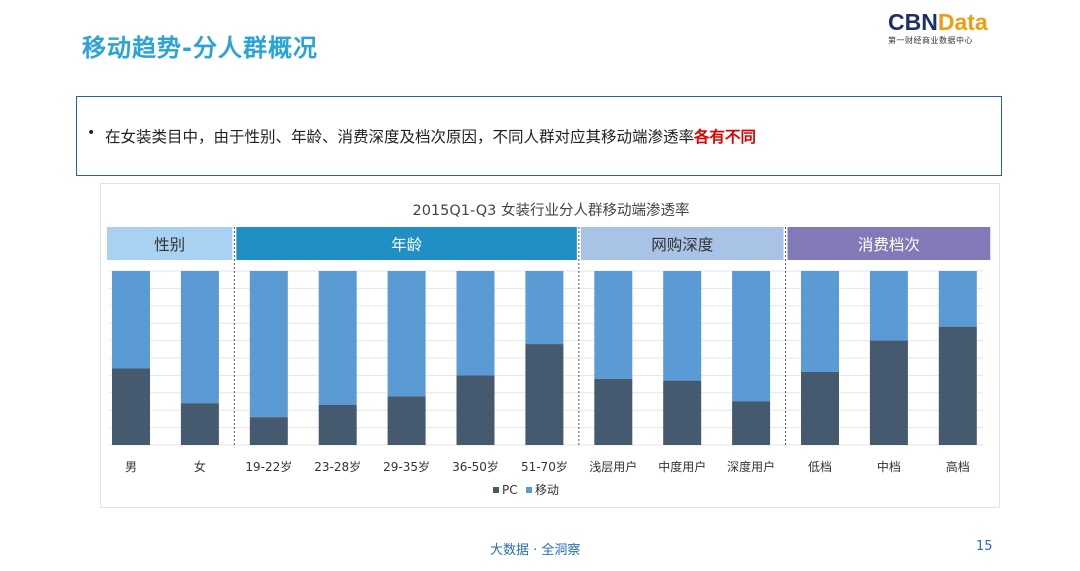 The image size is (1080, 571). I want to click on group-header-label: 年龄, so click(407, 245).